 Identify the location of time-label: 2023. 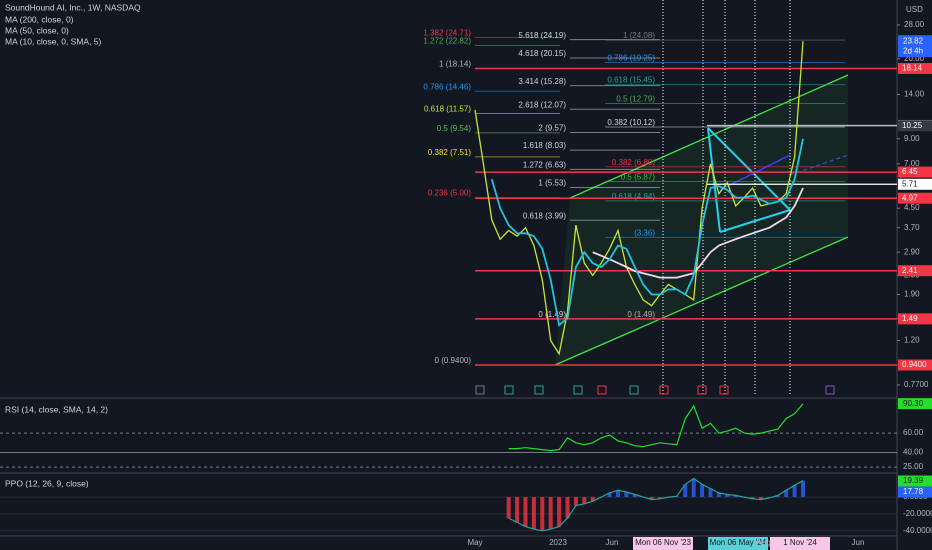
(558, 542).